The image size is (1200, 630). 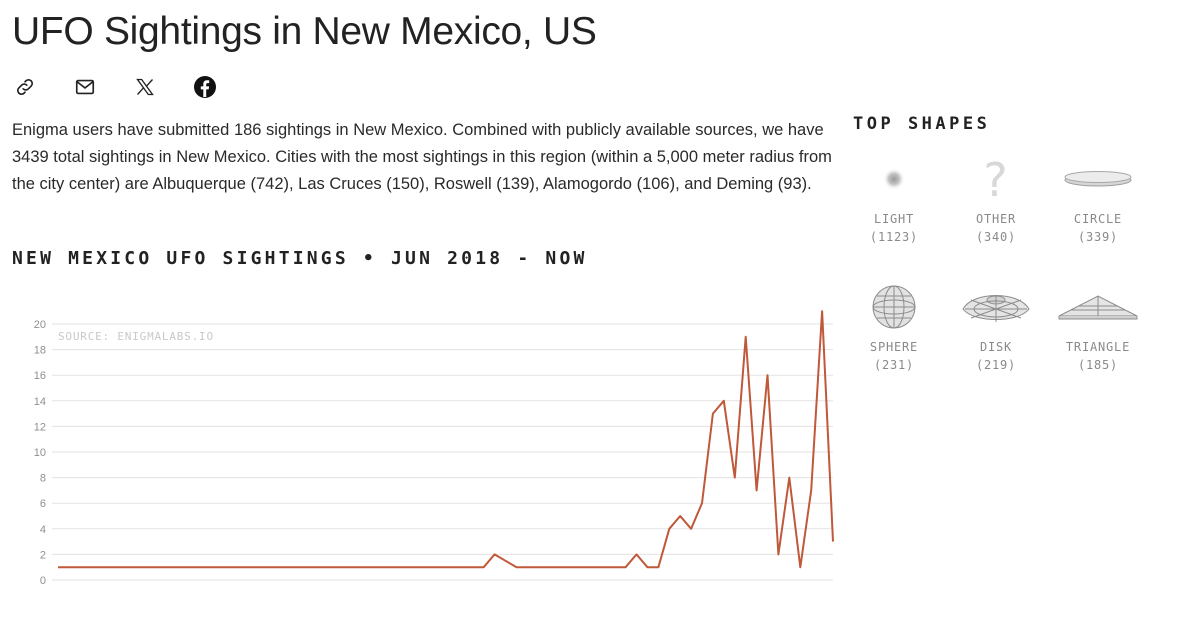 What do you see at coordinates (85, 87) in the screenshot?
I see `mail-icon` at bounding box center [85, 87].